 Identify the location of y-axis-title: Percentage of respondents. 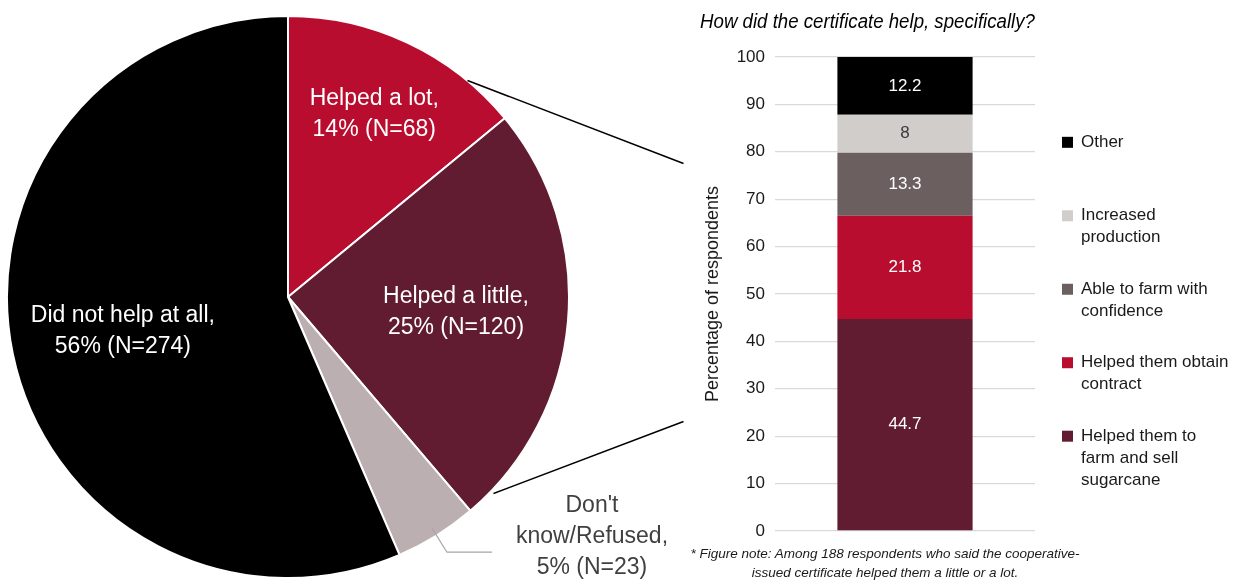
(711, 294).